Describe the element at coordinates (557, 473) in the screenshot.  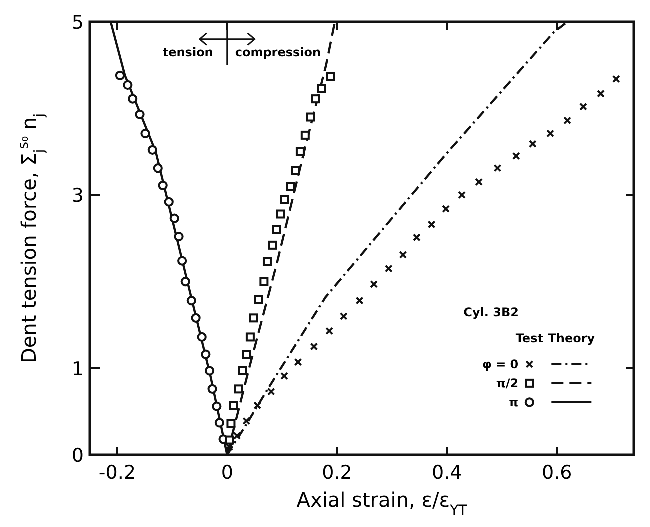
I see `x-tick-label: 0.6` at that location.